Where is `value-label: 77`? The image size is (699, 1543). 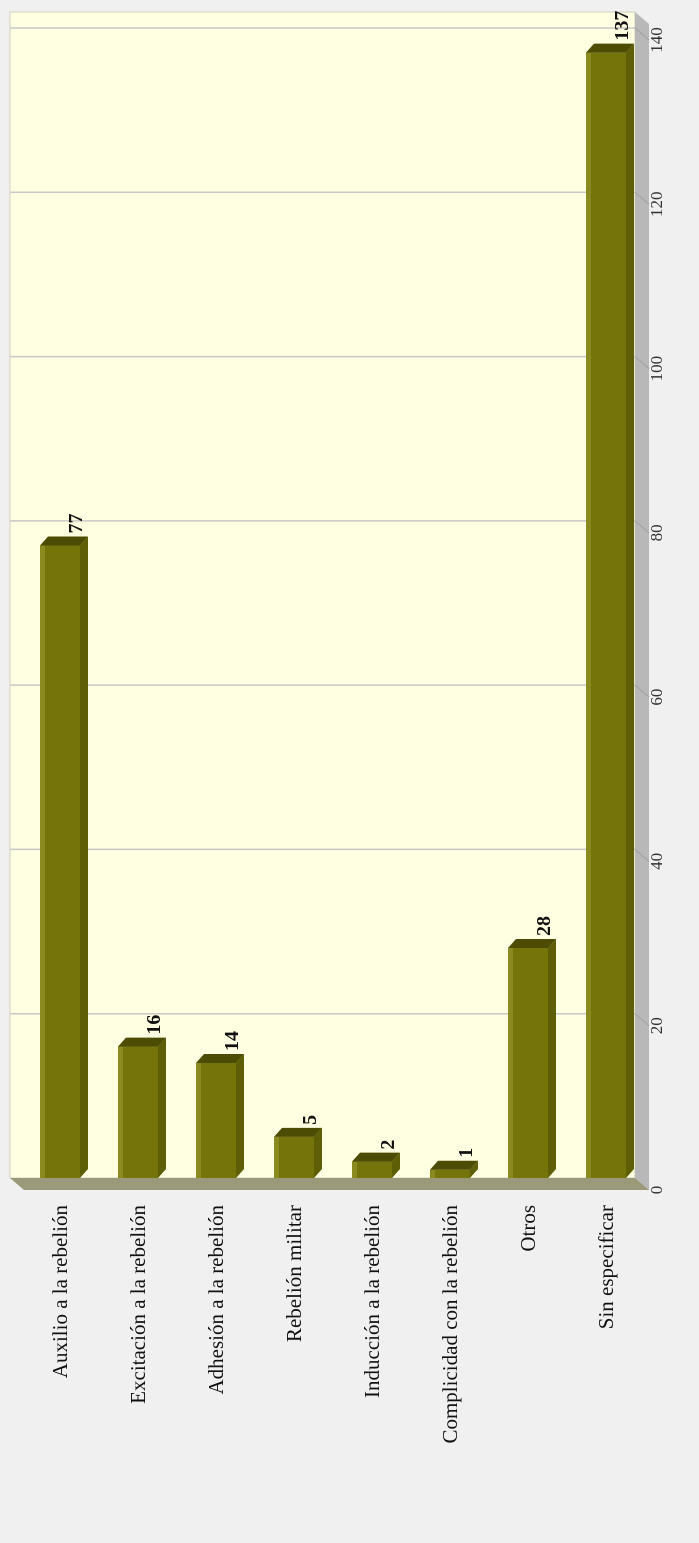
value-label: 77 is located at coordinates (76, 524).